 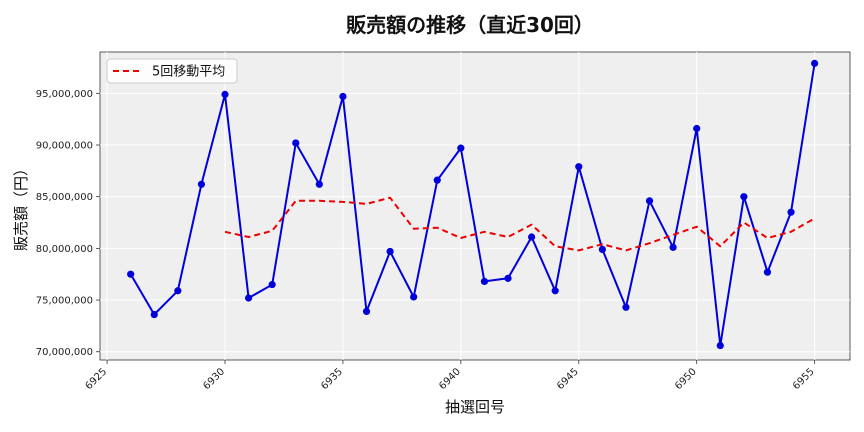 What do you see at coordinates (450, 379) in the screenshot?
I see `x-tick-label: 6940` at bounding box center [450, 379].